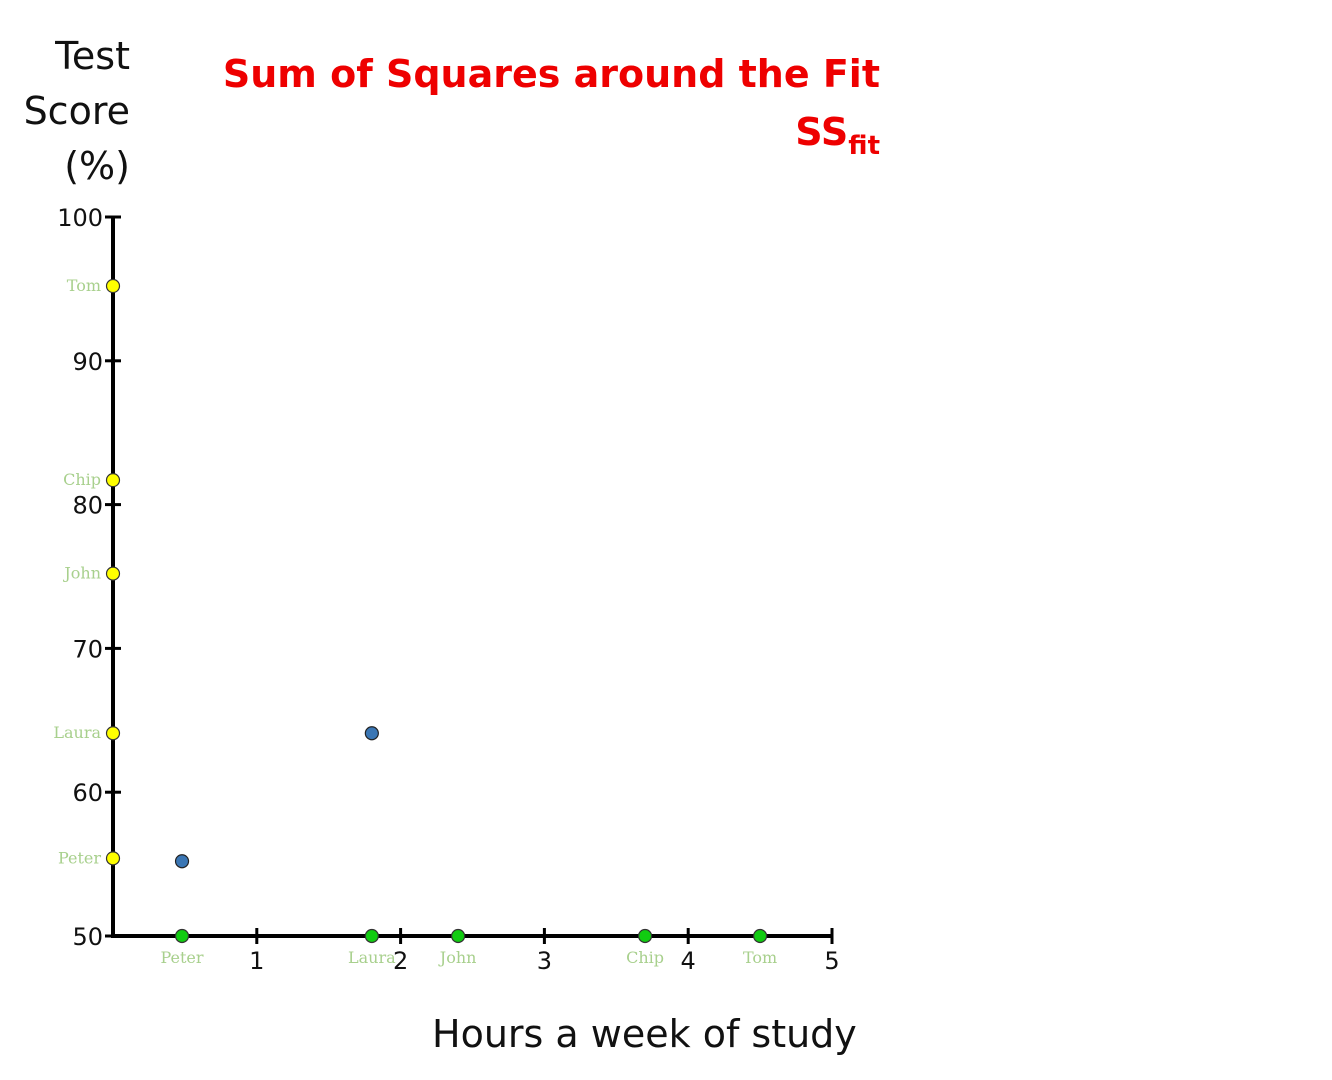  I want to click on x-tick-label: 2, so click(400, 961).